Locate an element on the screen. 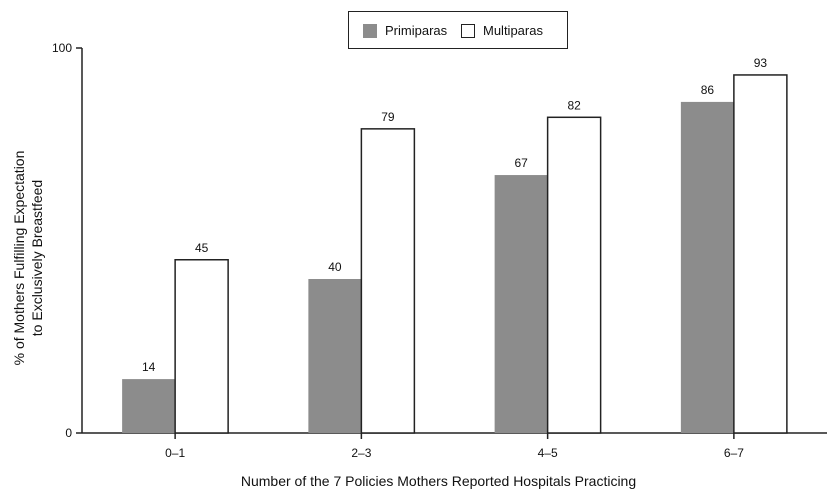 This screenshot has height=498, width=827. data-label: 79 is located at coordinates (388, 117).